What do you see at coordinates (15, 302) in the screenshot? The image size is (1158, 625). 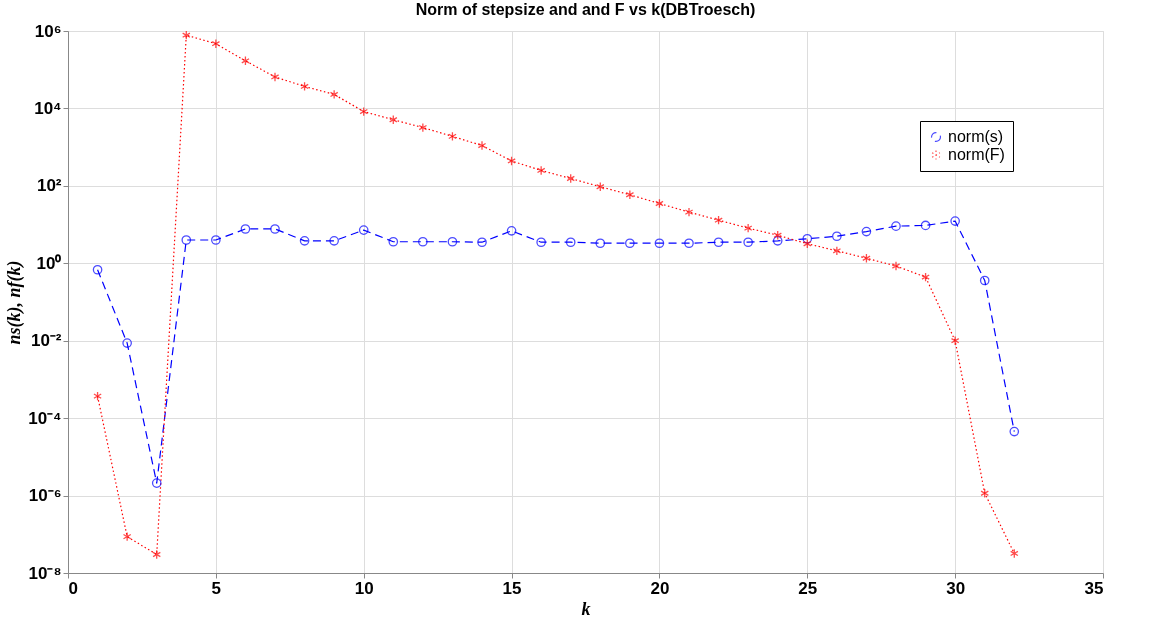 I see `y-axis-title: ns(k), nf(k)` at bounding box center [15, 302].